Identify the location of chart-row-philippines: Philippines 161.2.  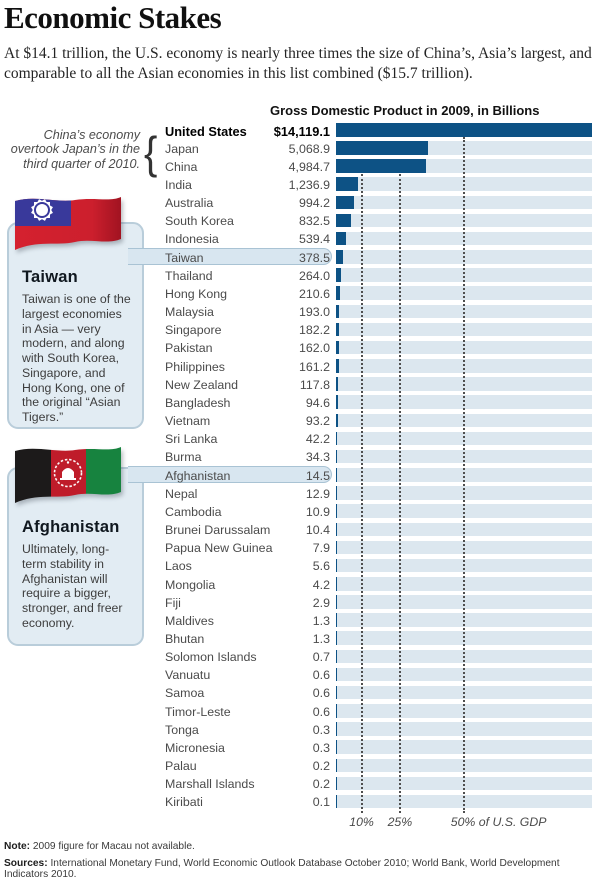
(300, 367).